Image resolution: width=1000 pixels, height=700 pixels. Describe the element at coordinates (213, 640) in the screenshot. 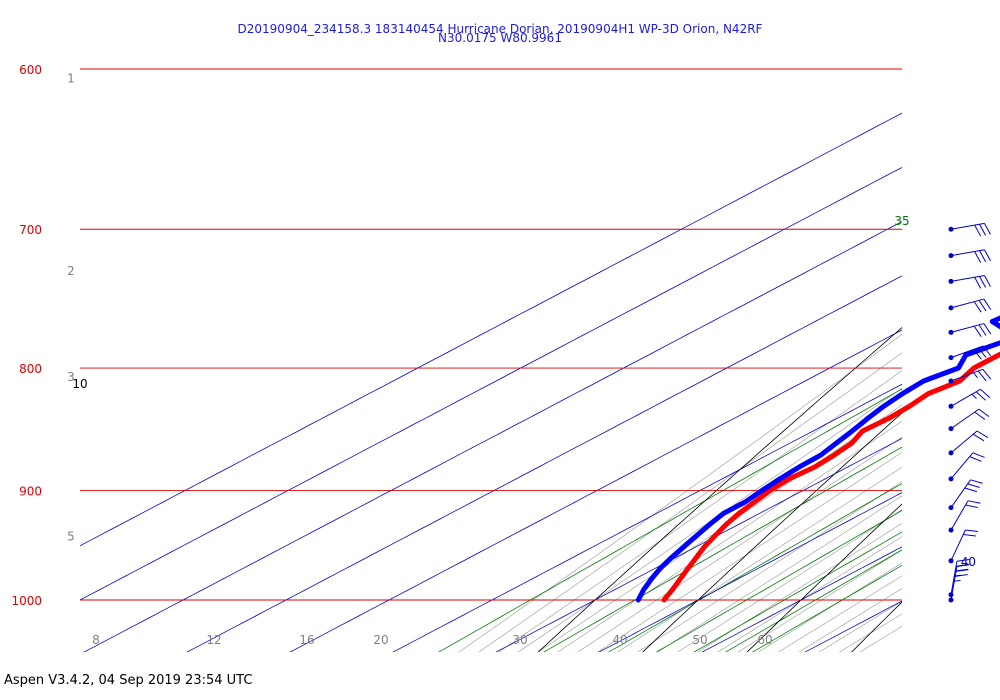

I see `bottom-axis-label: 12` at that location.